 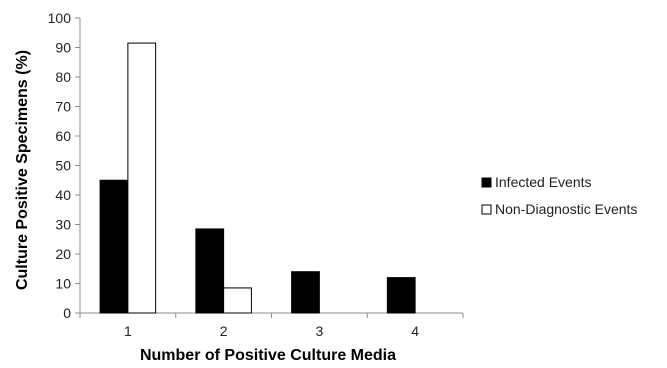 What do you see at coordinates (543, 182) in the screenshot?
I see `legend-label: Infected Events` at bounding box center [543, 182].